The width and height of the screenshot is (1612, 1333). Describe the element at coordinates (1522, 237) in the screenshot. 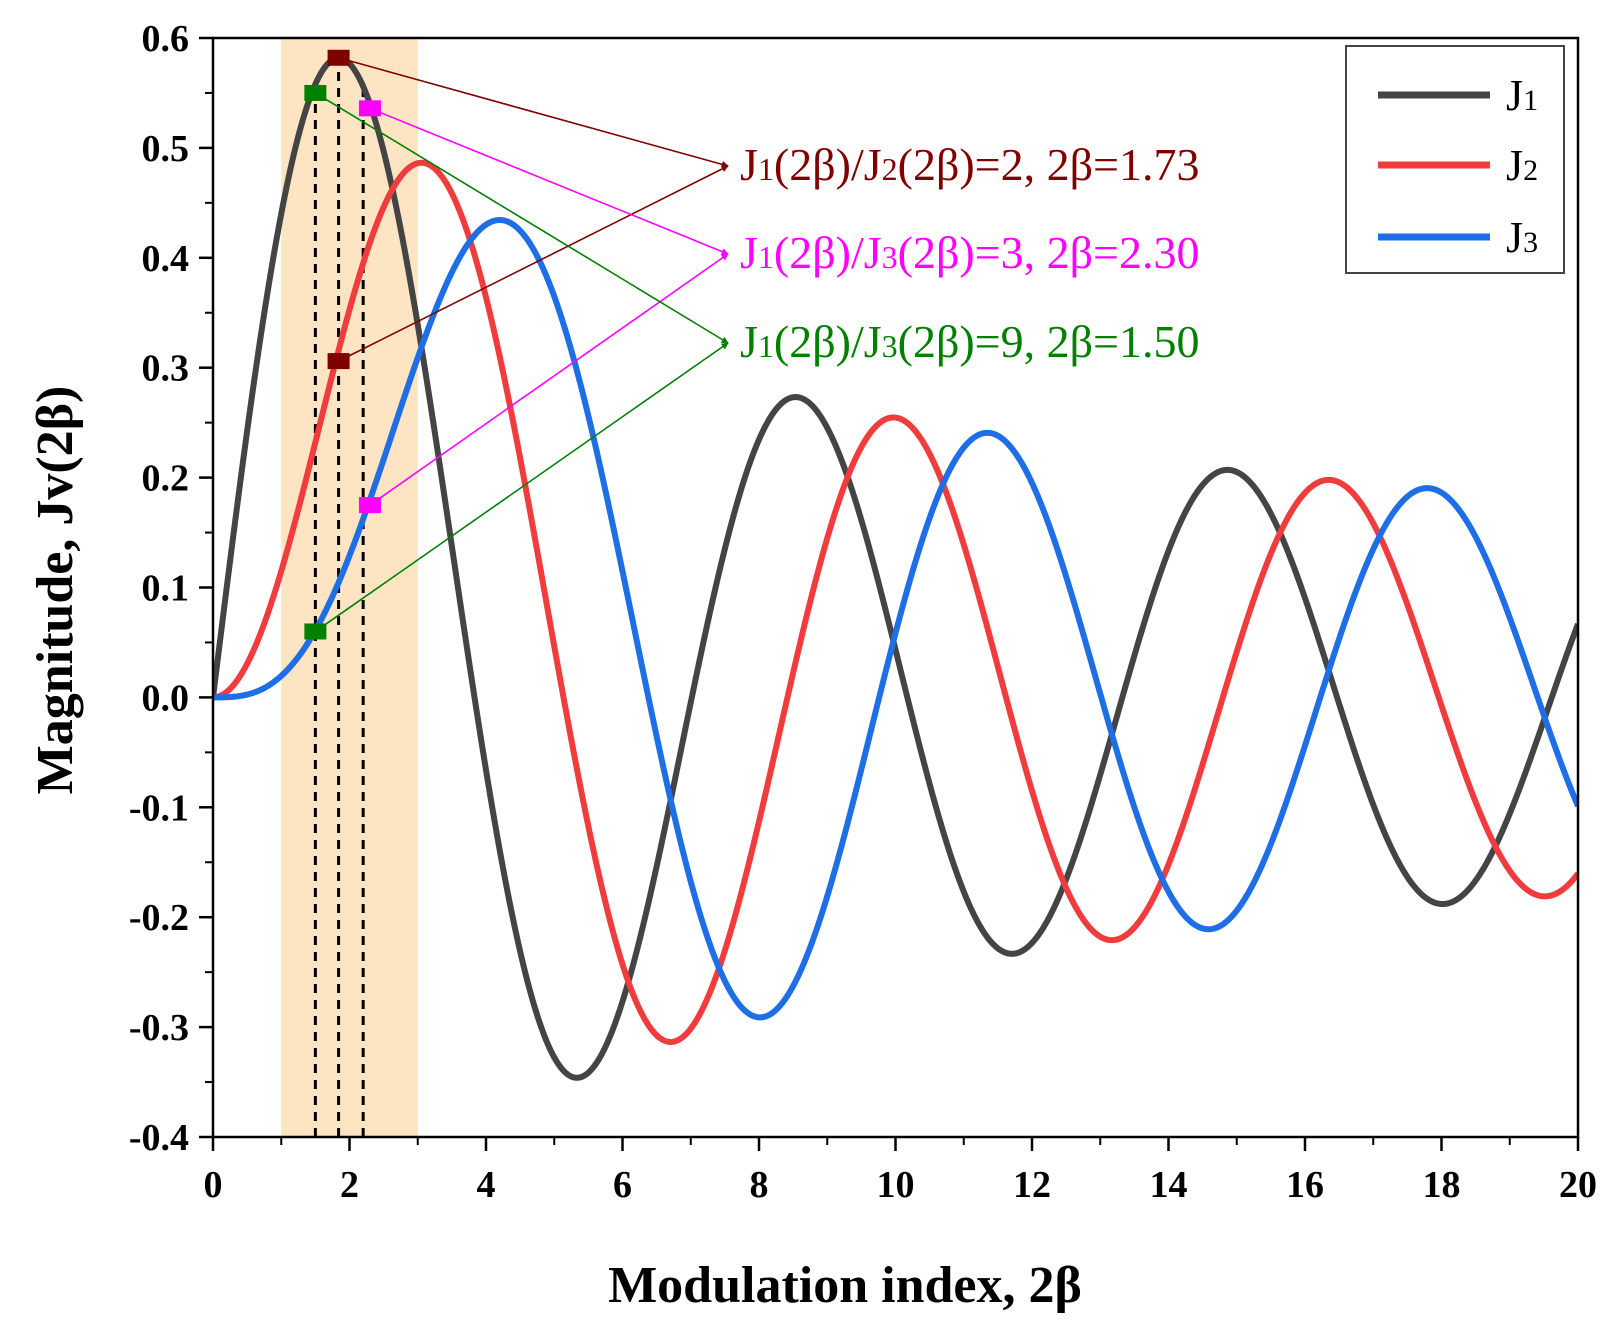

I see `legend-label-J3: J3` at that location.